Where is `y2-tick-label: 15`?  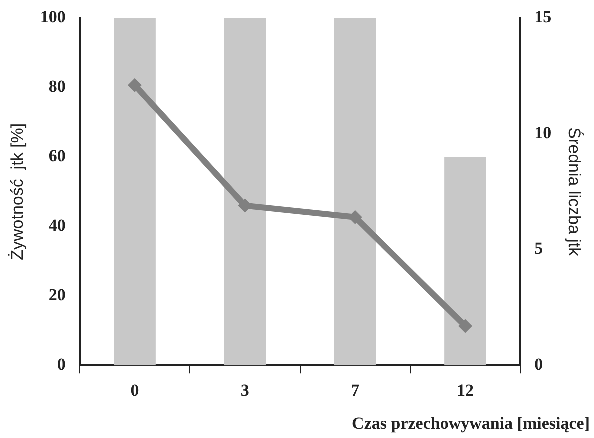
y2-tick-label: 15 is located at coordinates (543, 17).